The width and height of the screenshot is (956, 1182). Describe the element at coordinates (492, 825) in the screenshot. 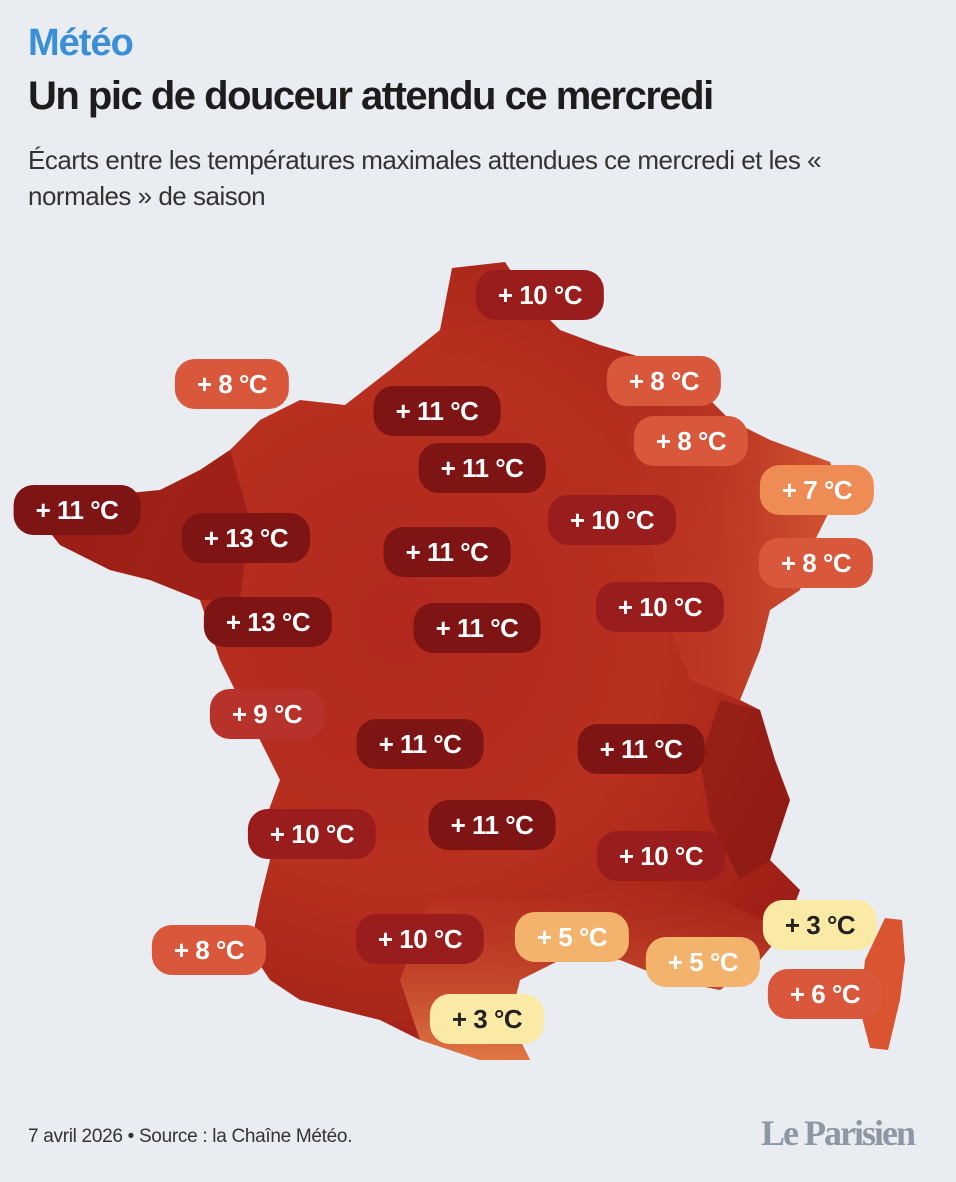

I see `badge-auvergne: + 11 °C` at that location.